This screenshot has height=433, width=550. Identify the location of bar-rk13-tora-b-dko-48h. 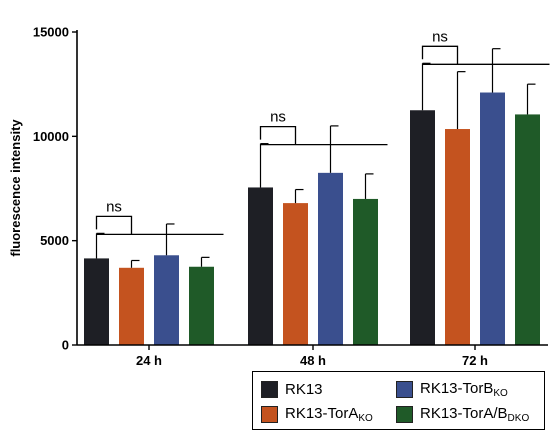
(365, 271).